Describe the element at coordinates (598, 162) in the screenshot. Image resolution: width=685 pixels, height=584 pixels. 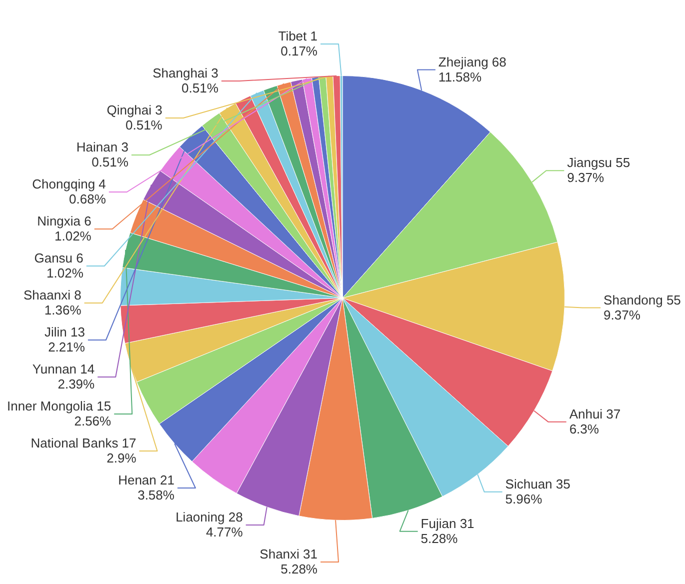
I see `slice-label: Jiangsu 55` at that location.